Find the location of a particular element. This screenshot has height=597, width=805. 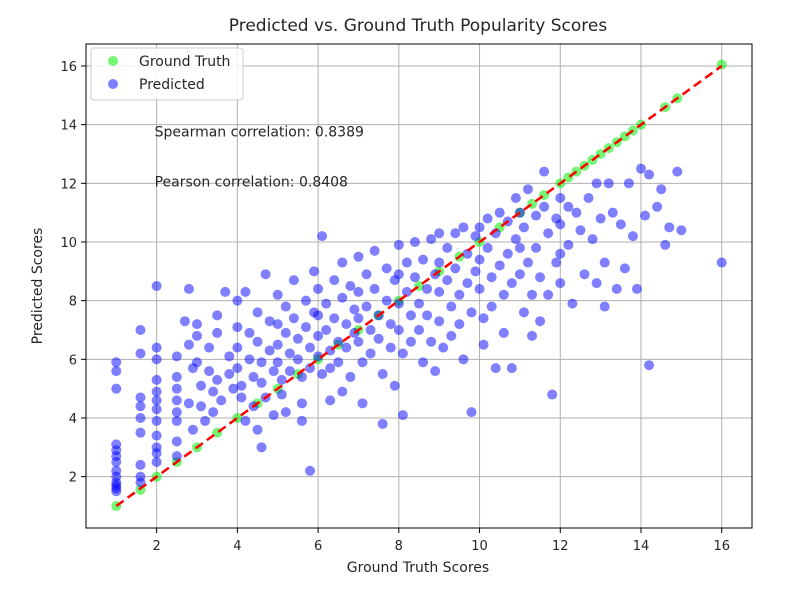

correlation-annotation: Spearman correlation: 0.8389 is located at coordinates (259, 132).